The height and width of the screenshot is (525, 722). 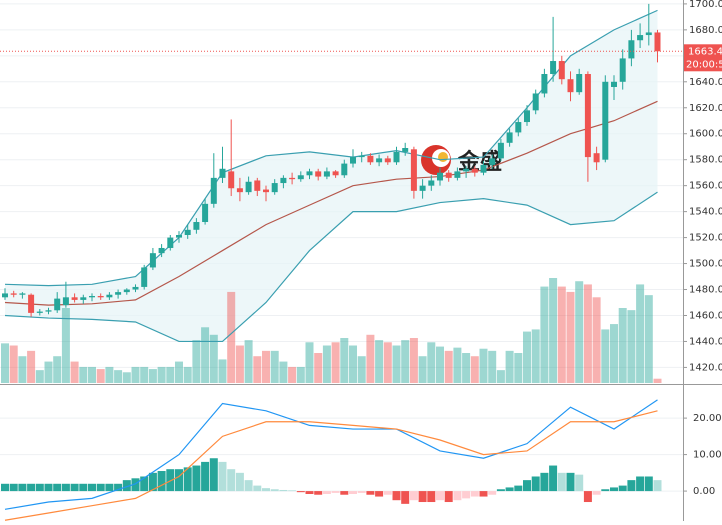 What do you see at coordinates (705, 367) in the screenshot?
I see `y-tick-label: 1420.00` at bounding box center [705, 367].